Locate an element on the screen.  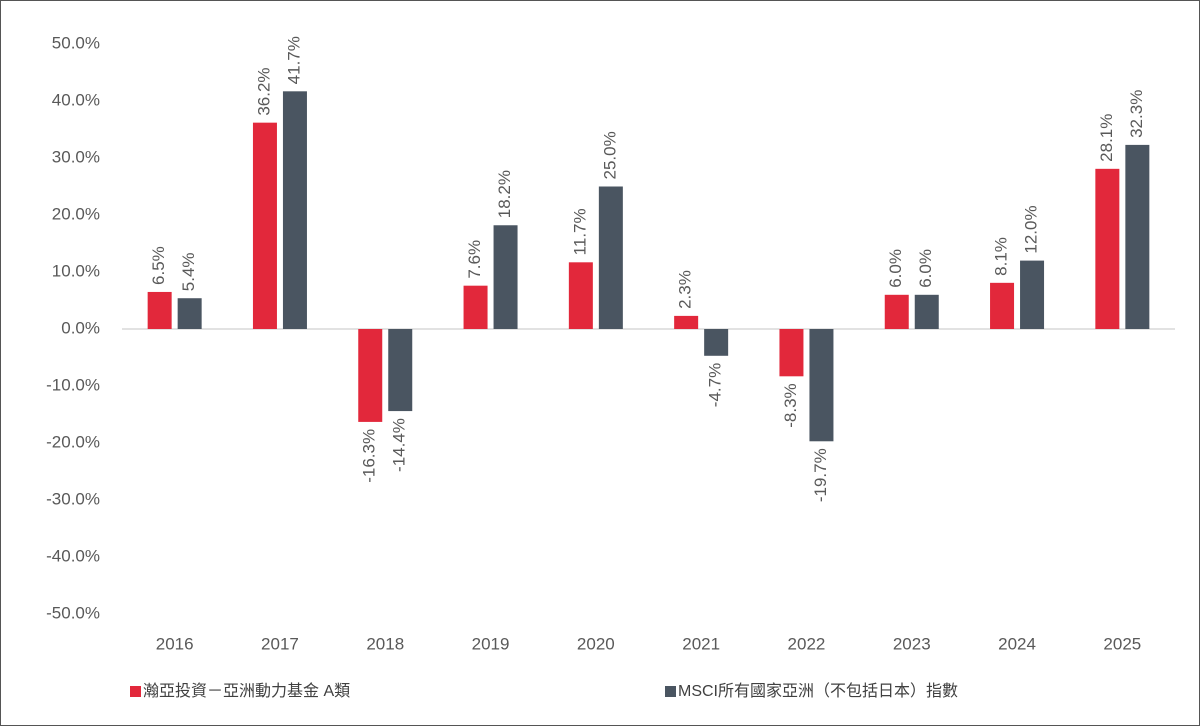
value-label: 12.0% is located at coordinates (1031, 229).